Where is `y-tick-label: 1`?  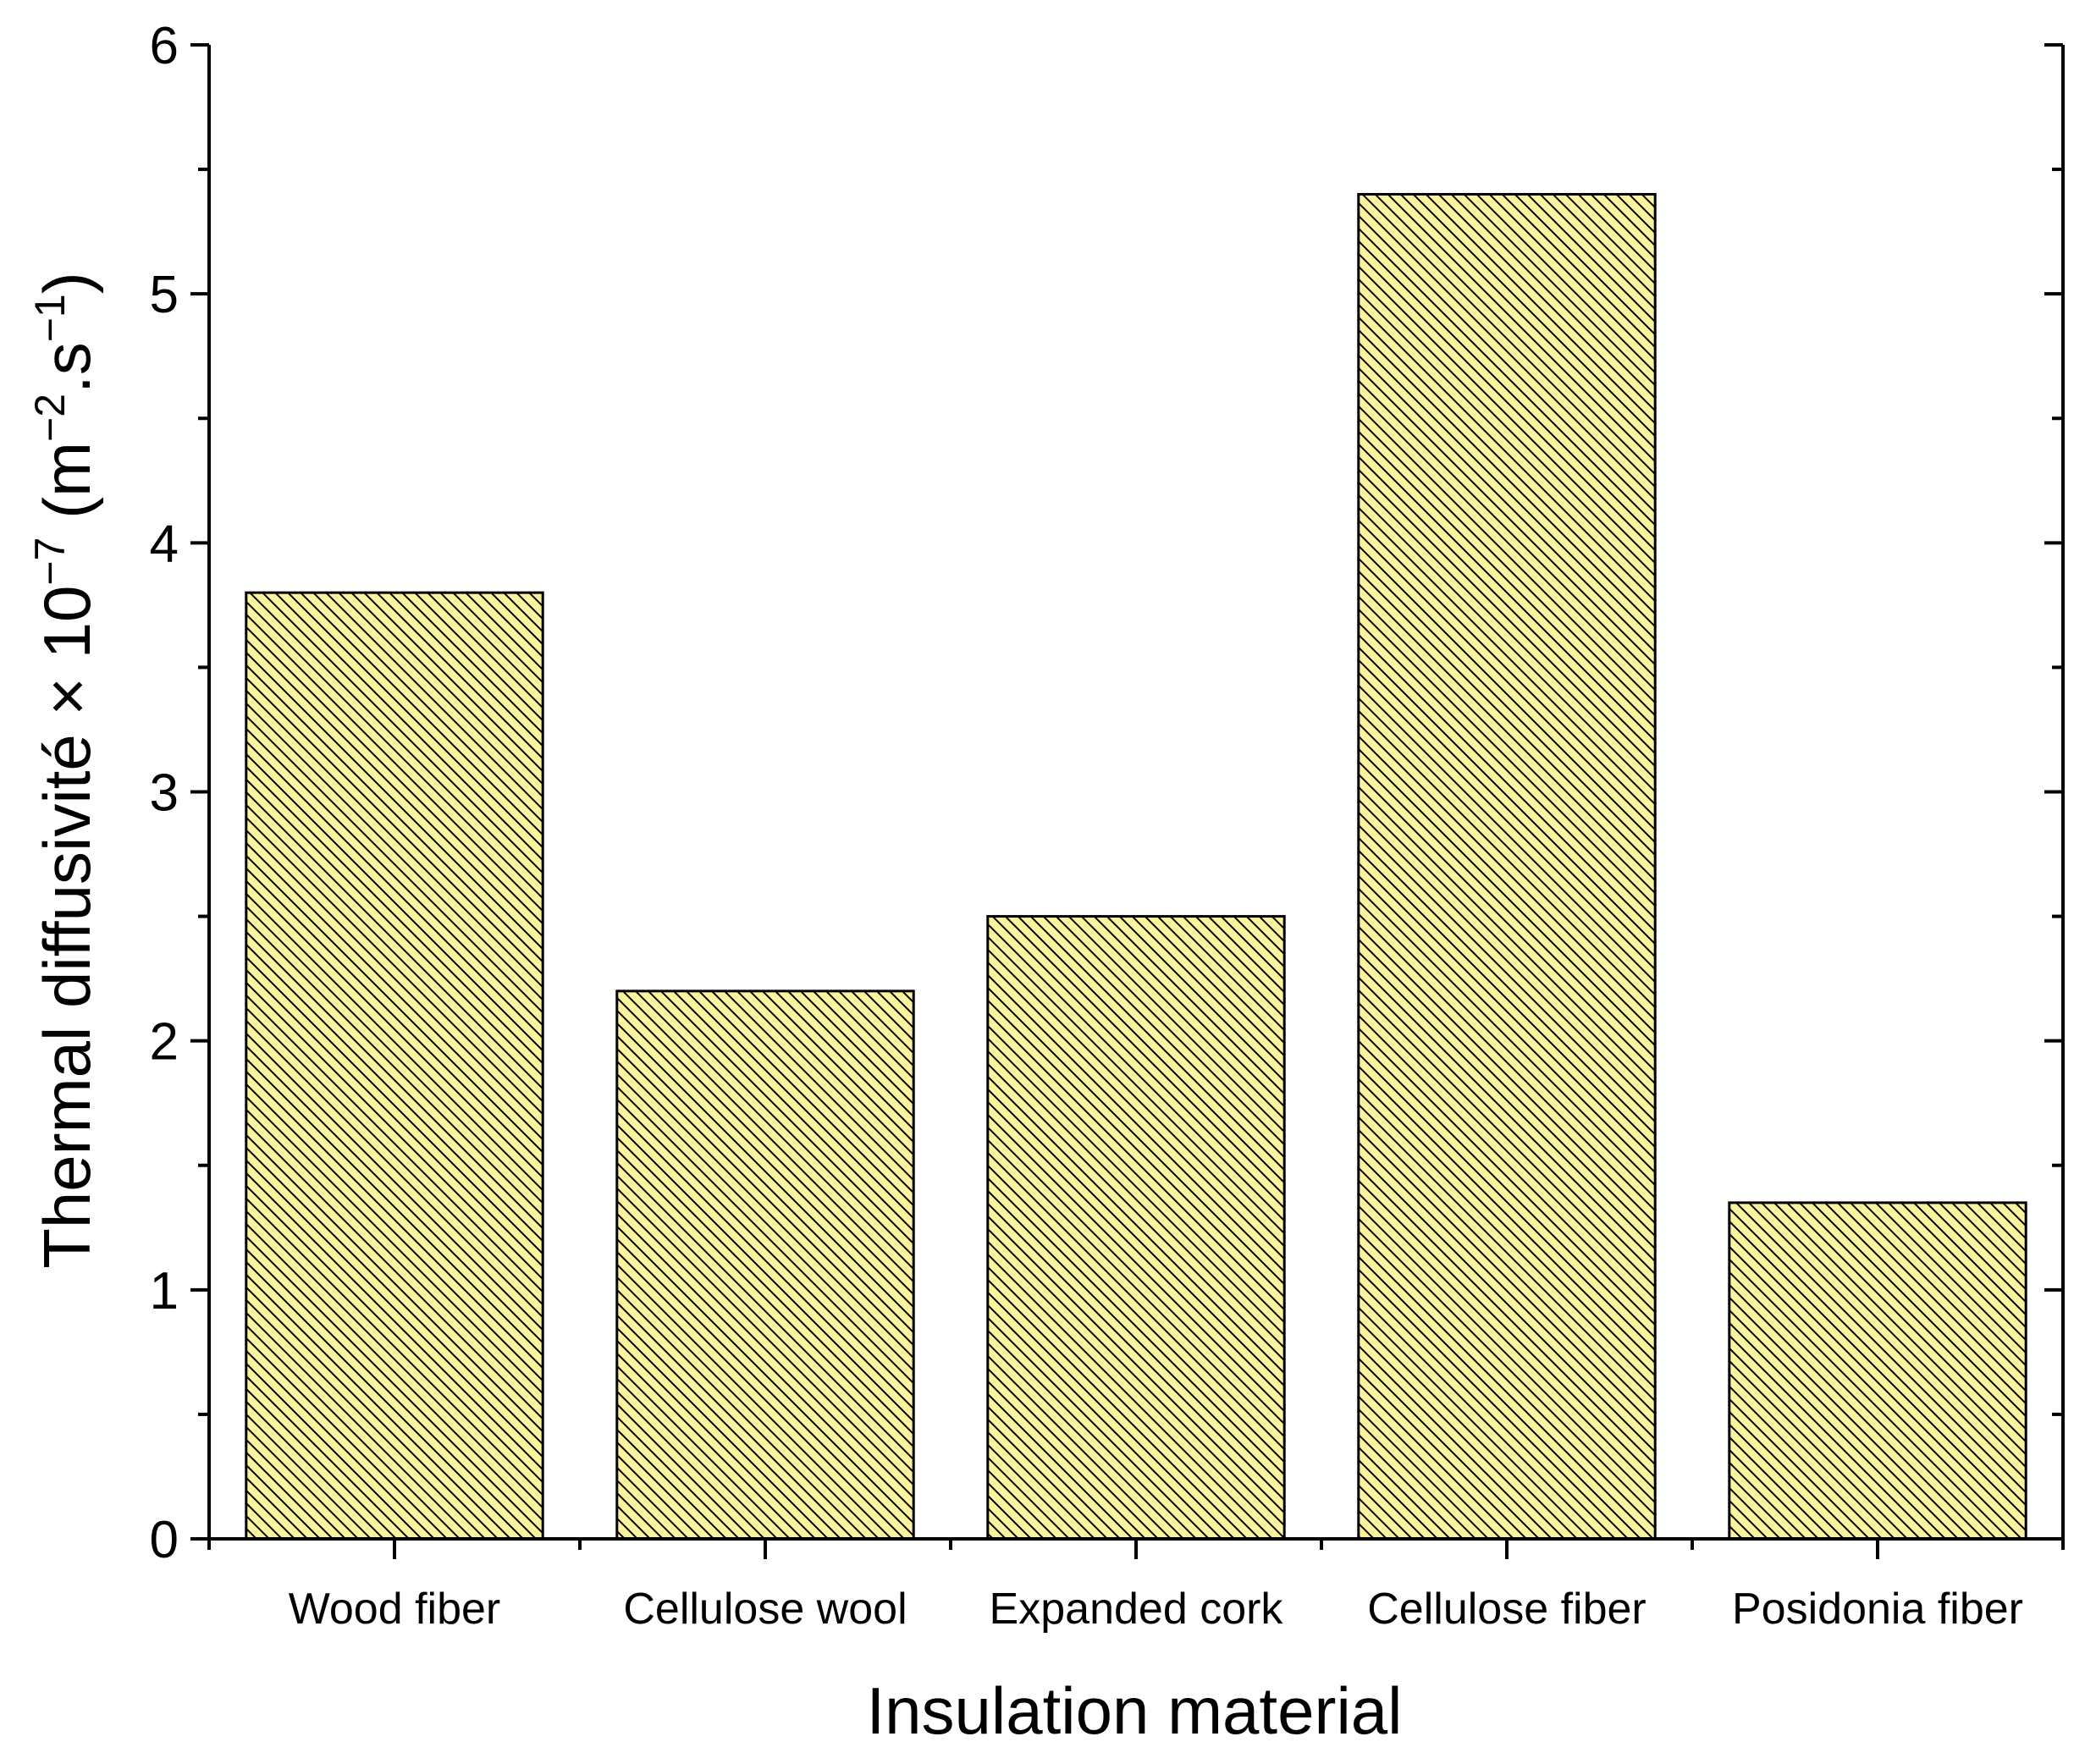
y-tick-label: 1 is located at coordinates (164, 1291).